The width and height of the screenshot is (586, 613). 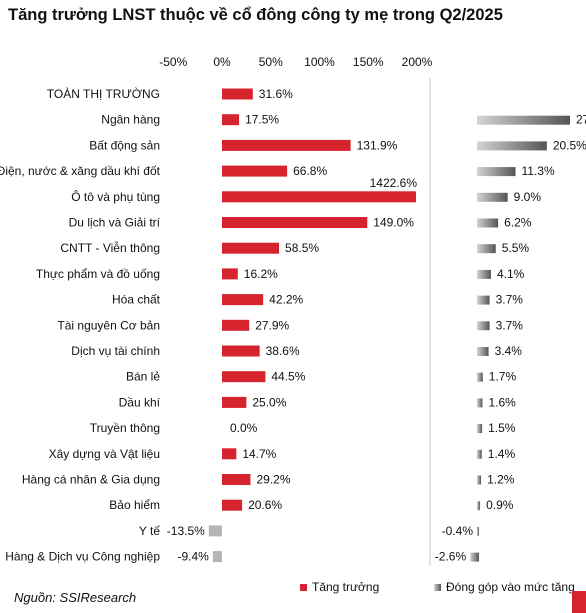 What do you see at coordinates (82, 557) in the screenshot?
I see `category-label: Hàng & Dịch vụ Công nghiệp` at bounding box center [82, 557].